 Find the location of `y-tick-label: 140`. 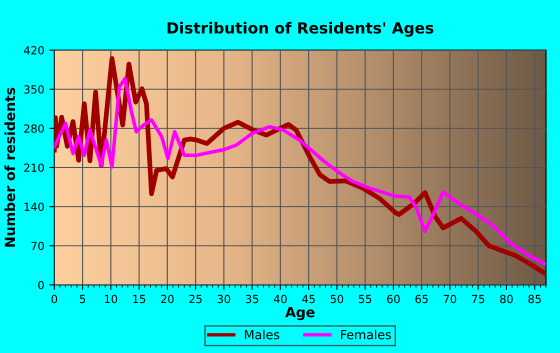

y-tick-label: 140 is located at coordinates (34, 206).